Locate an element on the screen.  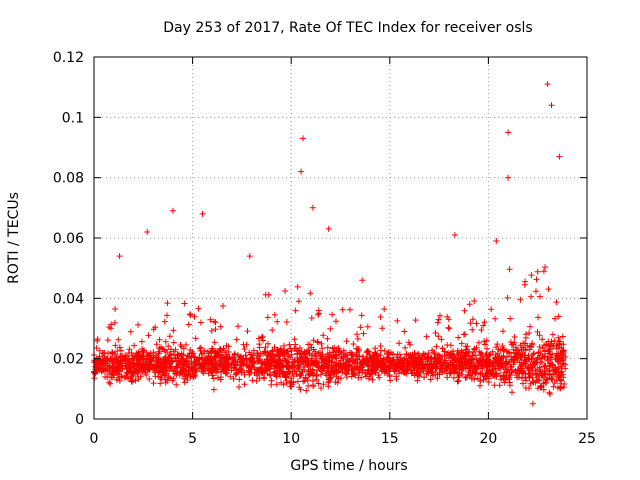
y-tick-label: 0.08 is located at coordinates (68, 179).